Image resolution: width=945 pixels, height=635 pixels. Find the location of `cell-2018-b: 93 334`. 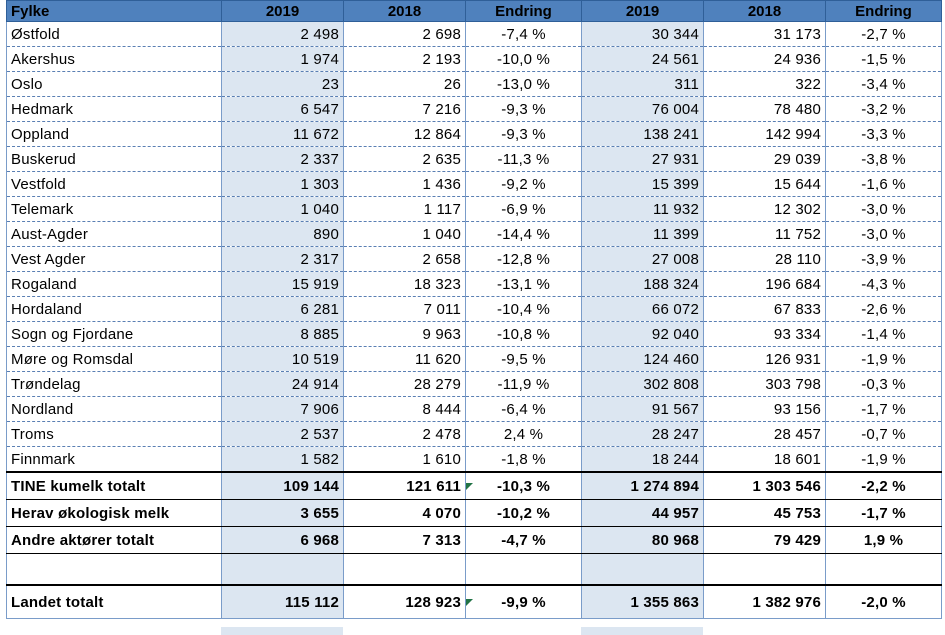

cell-2018-b: 93 334 is located at coordinates (764, 334).